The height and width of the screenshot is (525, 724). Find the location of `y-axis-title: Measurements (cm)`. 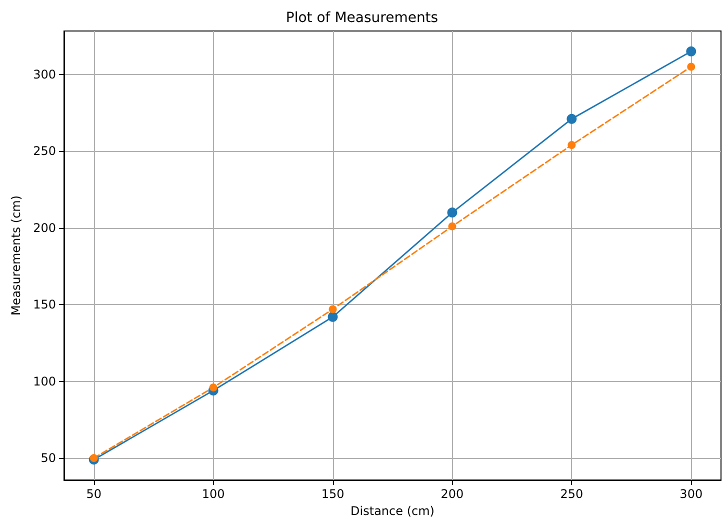

y-axis-title: Measurements (cm) is located at coordinates (16, 255).